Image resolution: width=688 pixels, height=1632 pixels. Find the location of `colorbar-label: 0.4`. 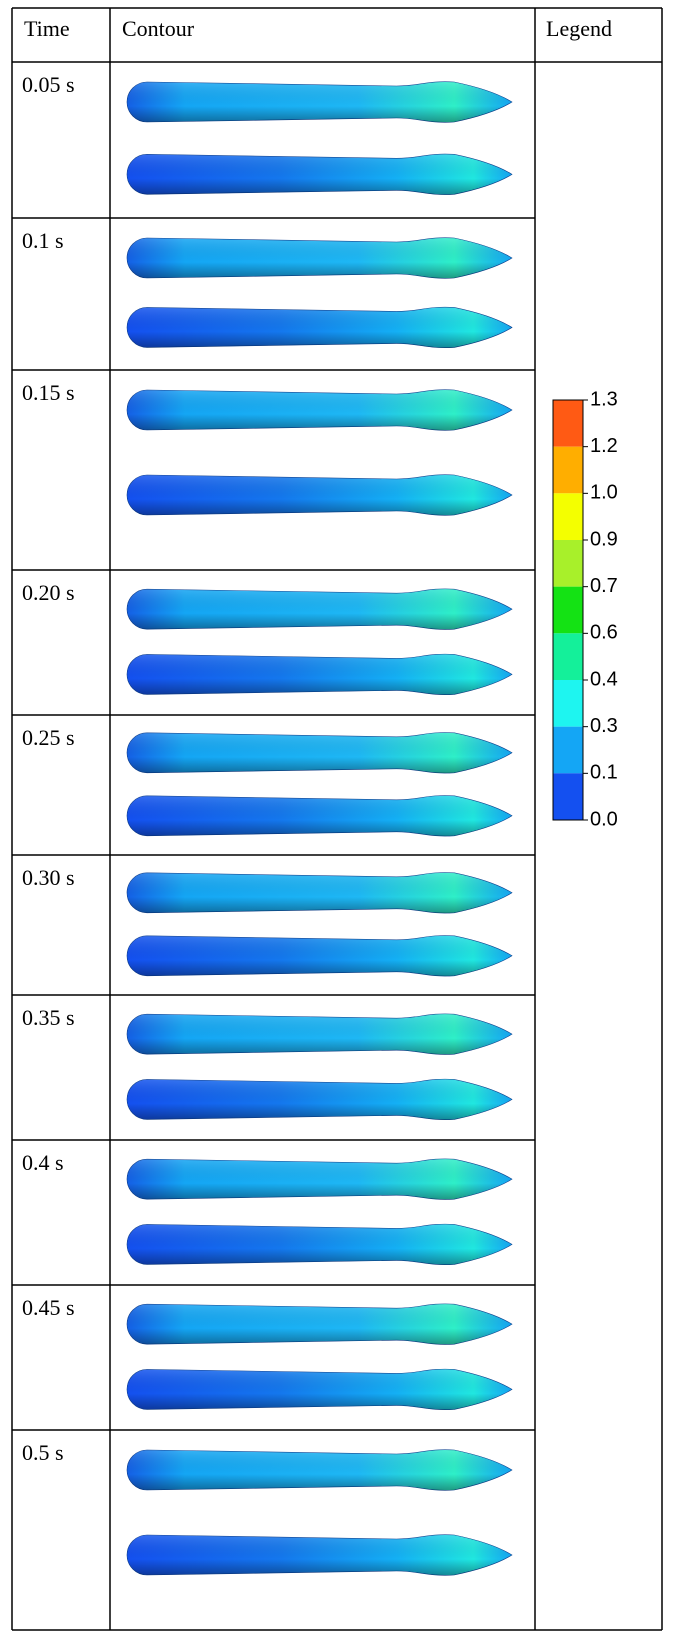

colorbar-label: 0.4 is located at coordinates (604, 679).